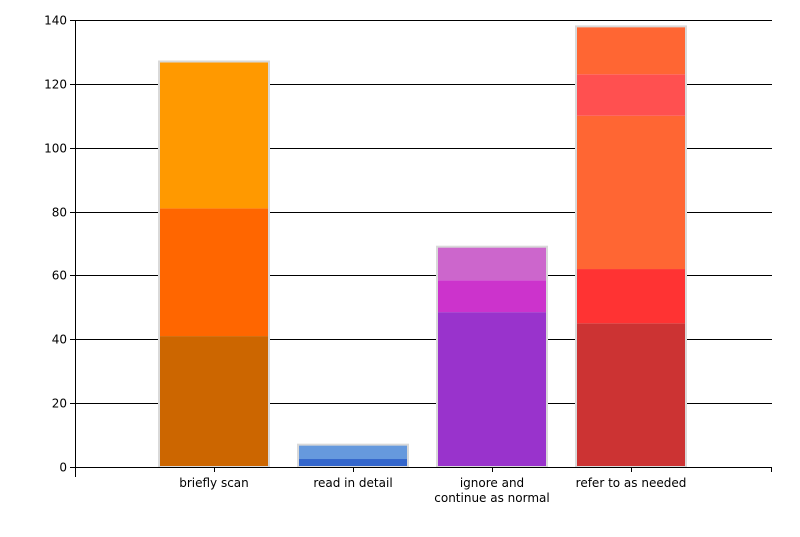  What do you see at coordinates (491, 498) in the screenshot?
I see `x-tick-label: continue as normal` at bounding box center [491, 498].